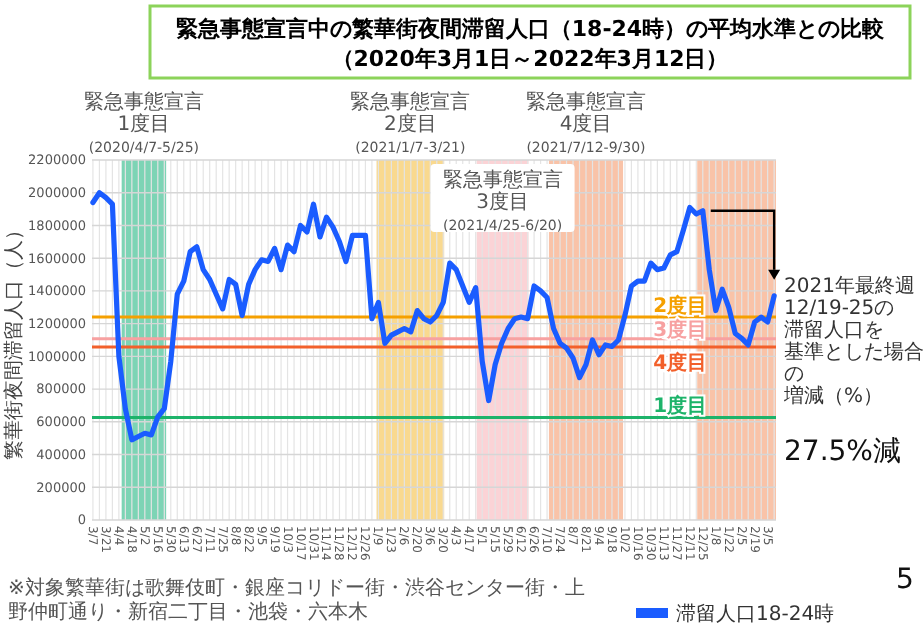 The image size is (924, 640). Describe the element at coordinates (680, 306) in the screenshot. I see `ref-line-label: 2度目` at that location.